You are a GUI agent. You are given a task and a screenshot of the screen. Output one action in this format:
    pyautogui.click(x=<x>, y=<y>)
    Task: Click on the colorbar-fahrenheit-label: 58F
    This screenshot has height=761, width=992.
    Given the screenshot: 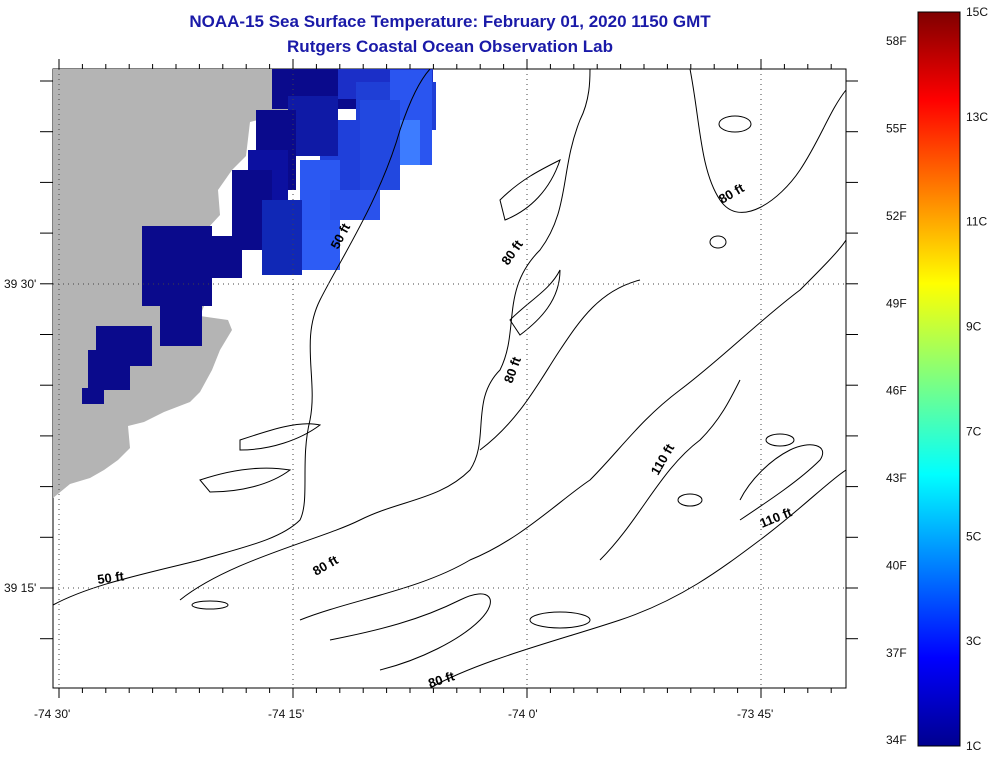 What is the action you would take?
    pyautogui.click(x=896, y=41)
    